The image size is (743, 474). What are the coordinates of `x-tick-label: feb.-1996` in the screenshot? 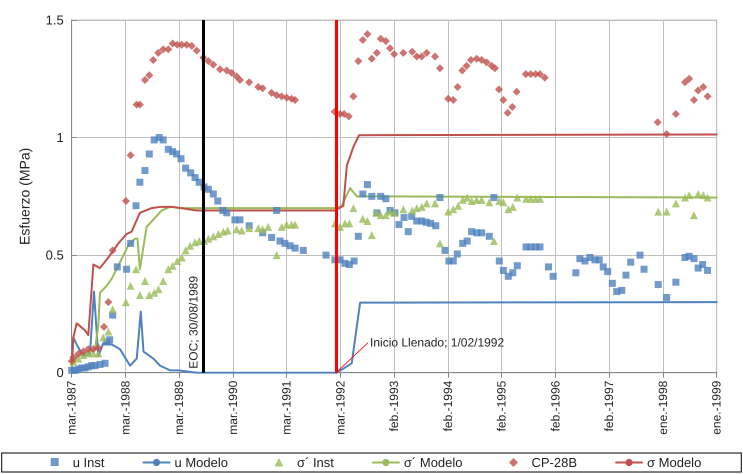 It's located at (555, 406).